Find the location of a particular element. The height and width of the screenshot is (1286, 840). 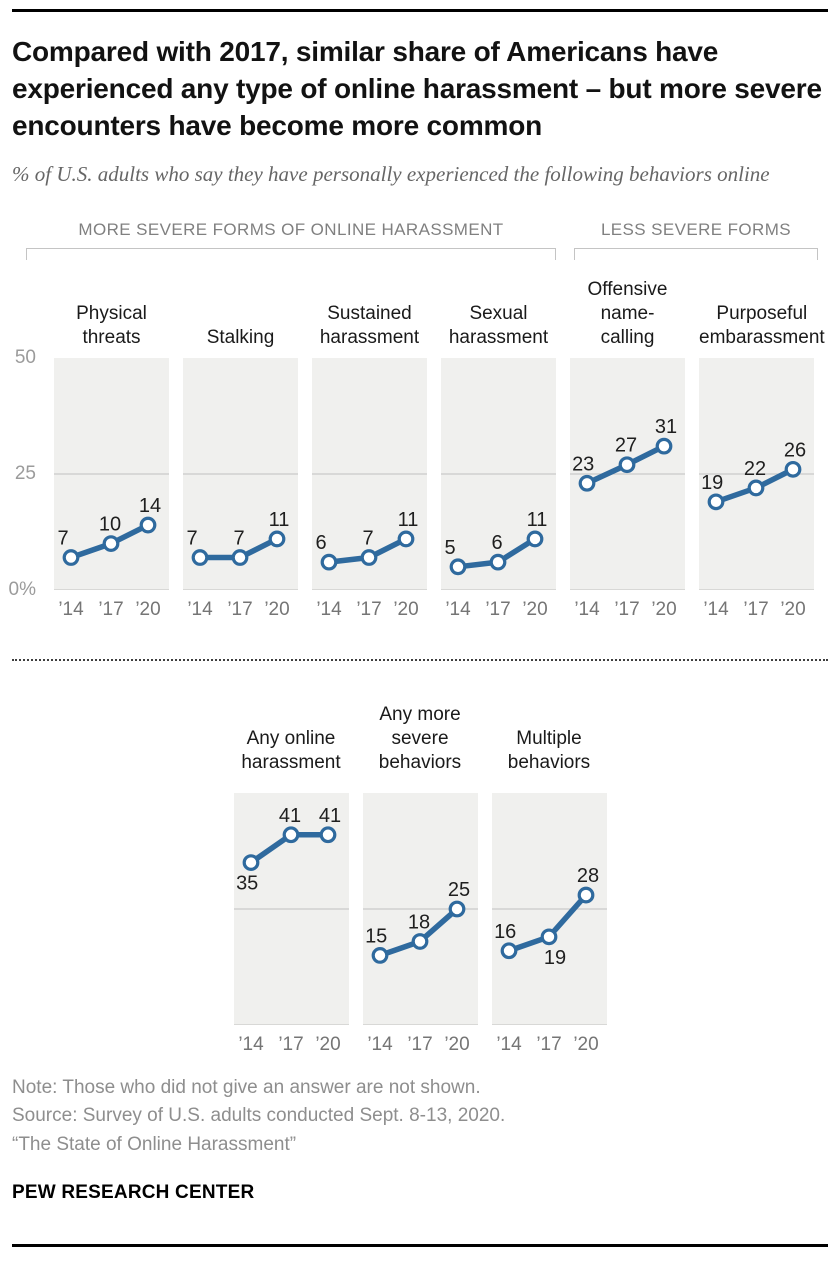

y-tick-label: 0% is located at coordinates (22, 589).